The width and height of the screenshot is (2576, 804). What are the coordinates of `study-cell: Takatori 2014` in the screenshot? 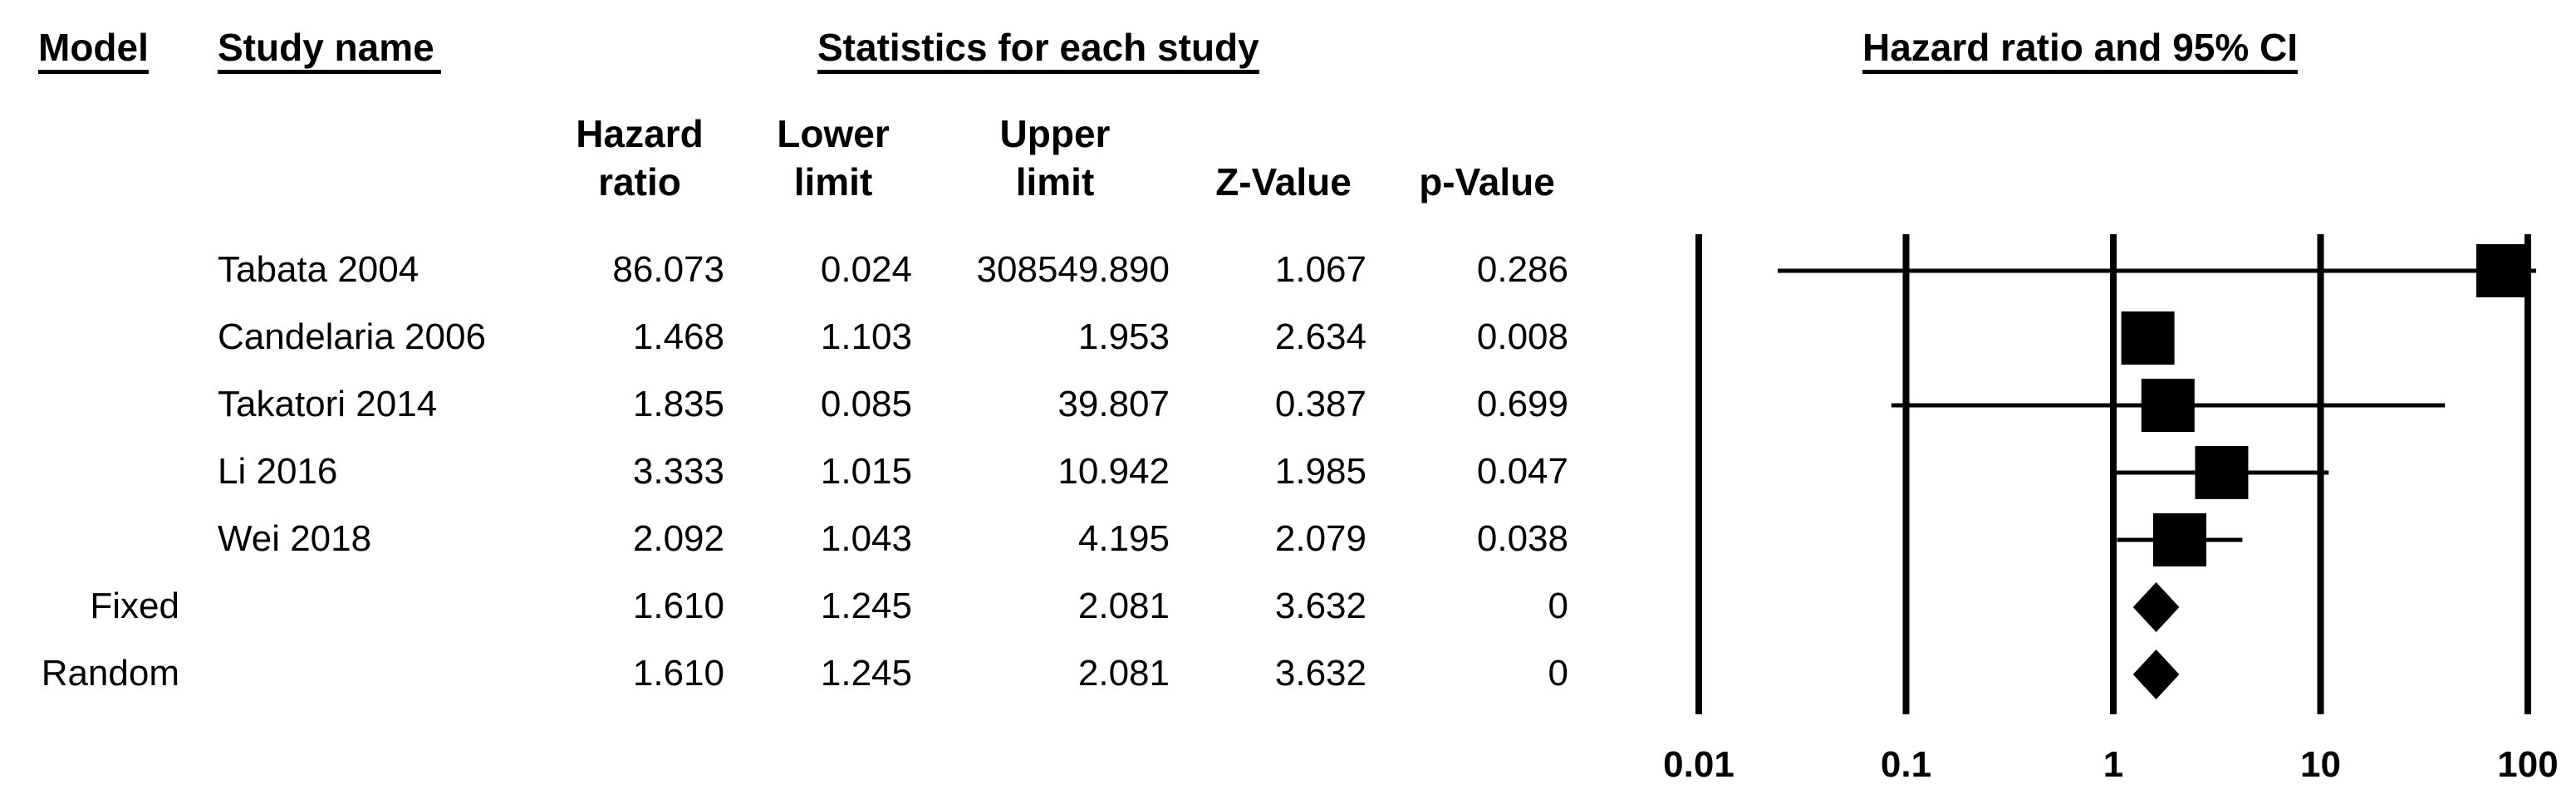 It's located at (328, 404).